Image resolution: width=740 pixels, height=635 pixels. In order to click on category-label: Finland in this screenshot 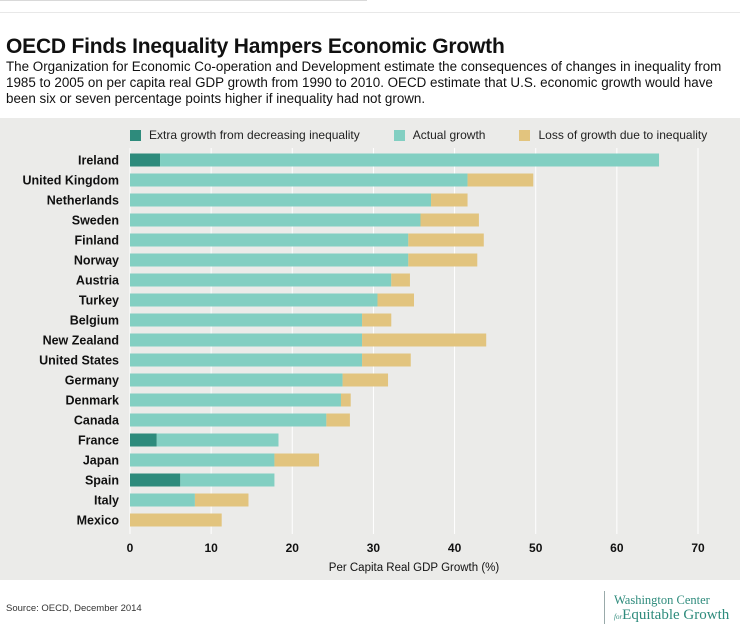, I will do `click(97, 241)`.